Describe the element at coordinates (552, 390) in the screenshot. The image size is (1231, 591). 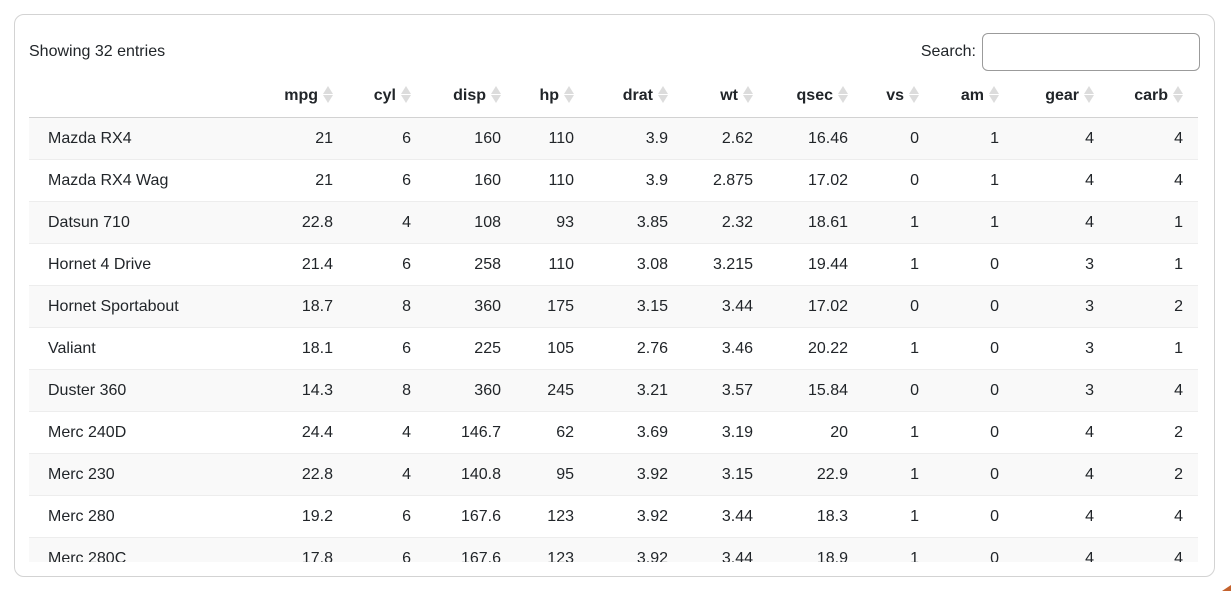
I see `cell-hp: 245` at that location.